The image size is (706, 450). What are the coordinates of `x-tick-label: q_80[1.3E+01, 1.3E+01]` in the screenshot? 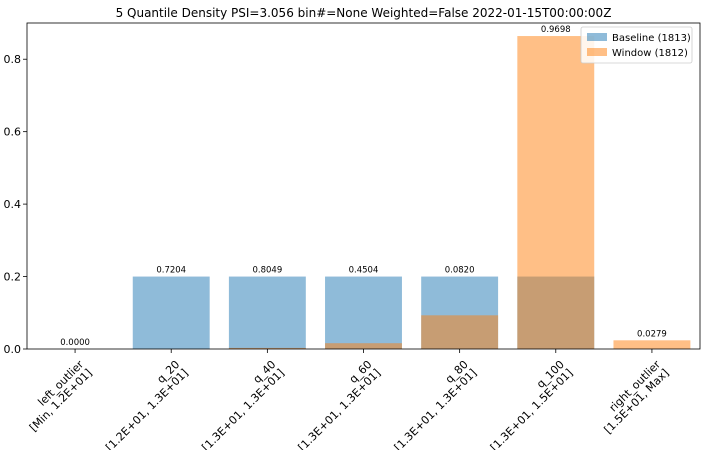 It's located at (431, 404).